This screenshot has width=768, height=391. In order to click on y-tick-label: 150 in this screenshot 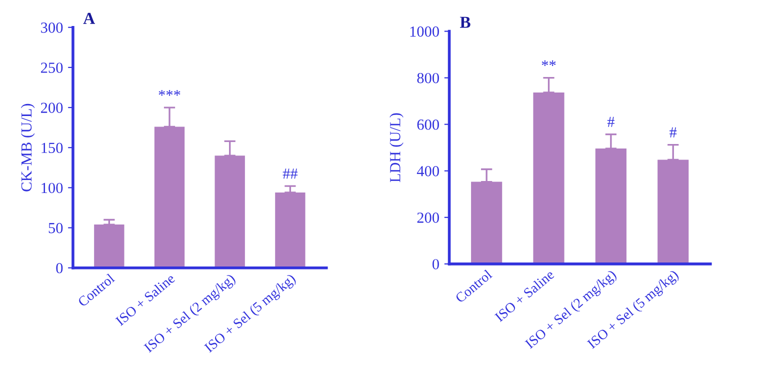, I will do `click(52, 148)`.